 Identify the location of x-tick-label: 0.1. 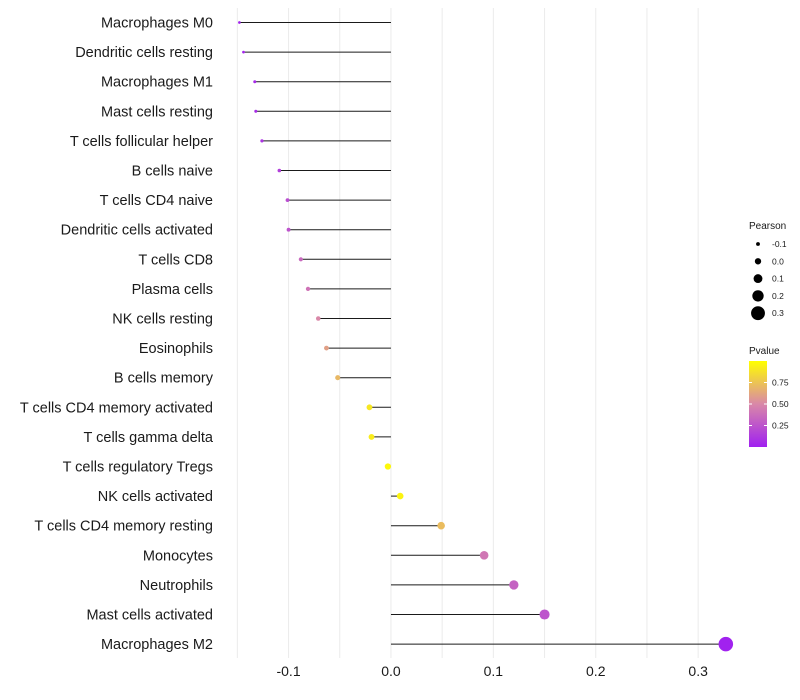
(494, 671).